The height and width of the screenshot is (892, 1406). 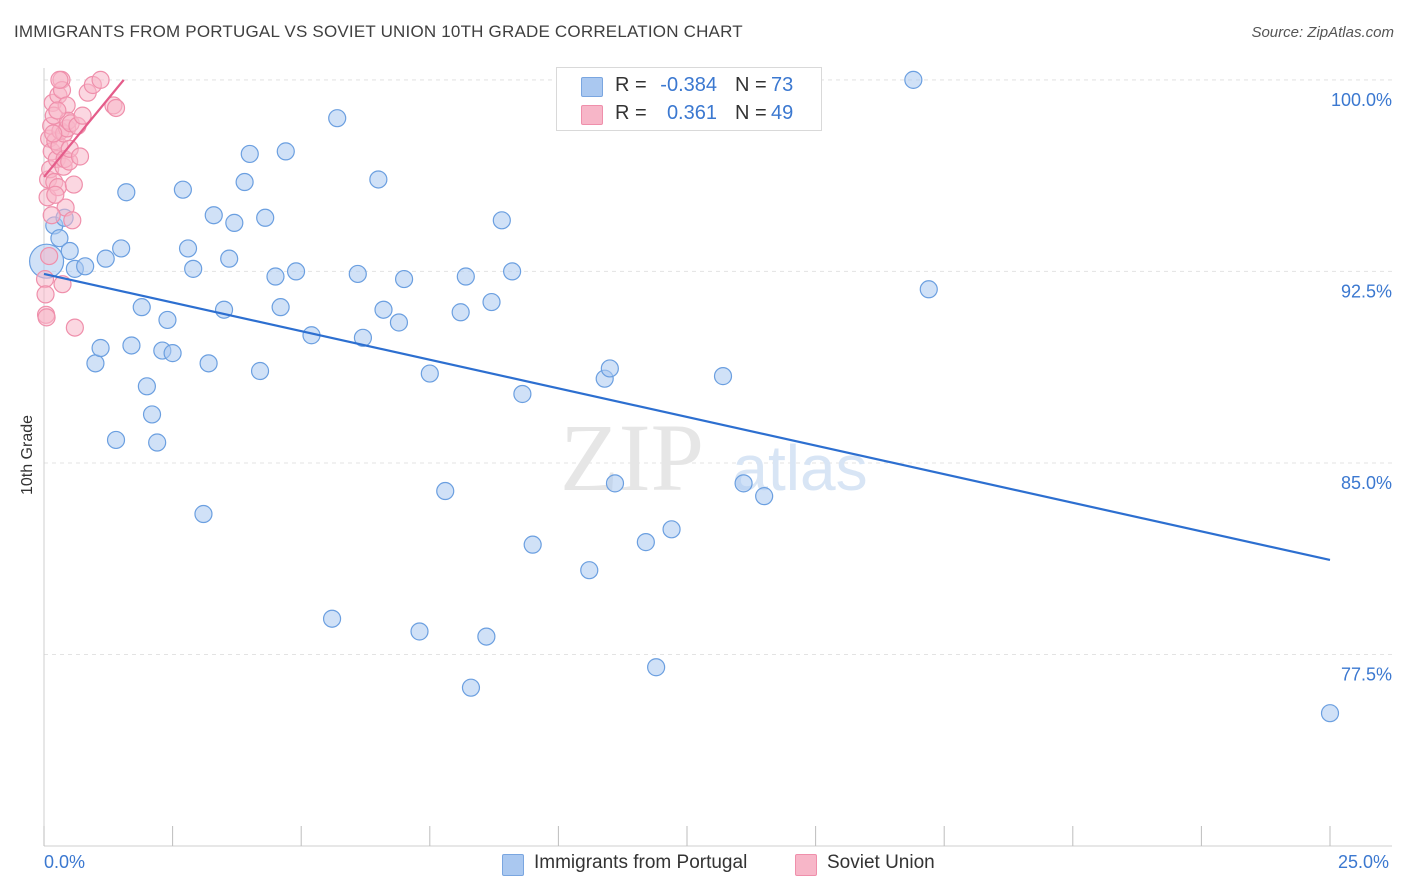 I want to click on source-label: Source: ZipAtlas.com, so click(x=1322, y=32).